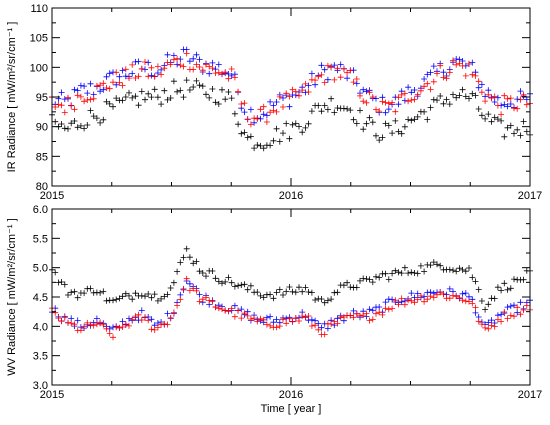 This screenshot has width=550, height=425. What do you see at coordinates (291, 409) in the screenshot?
I see `x-axis-title: Time [ year ]` at bounding box center [291, 409].